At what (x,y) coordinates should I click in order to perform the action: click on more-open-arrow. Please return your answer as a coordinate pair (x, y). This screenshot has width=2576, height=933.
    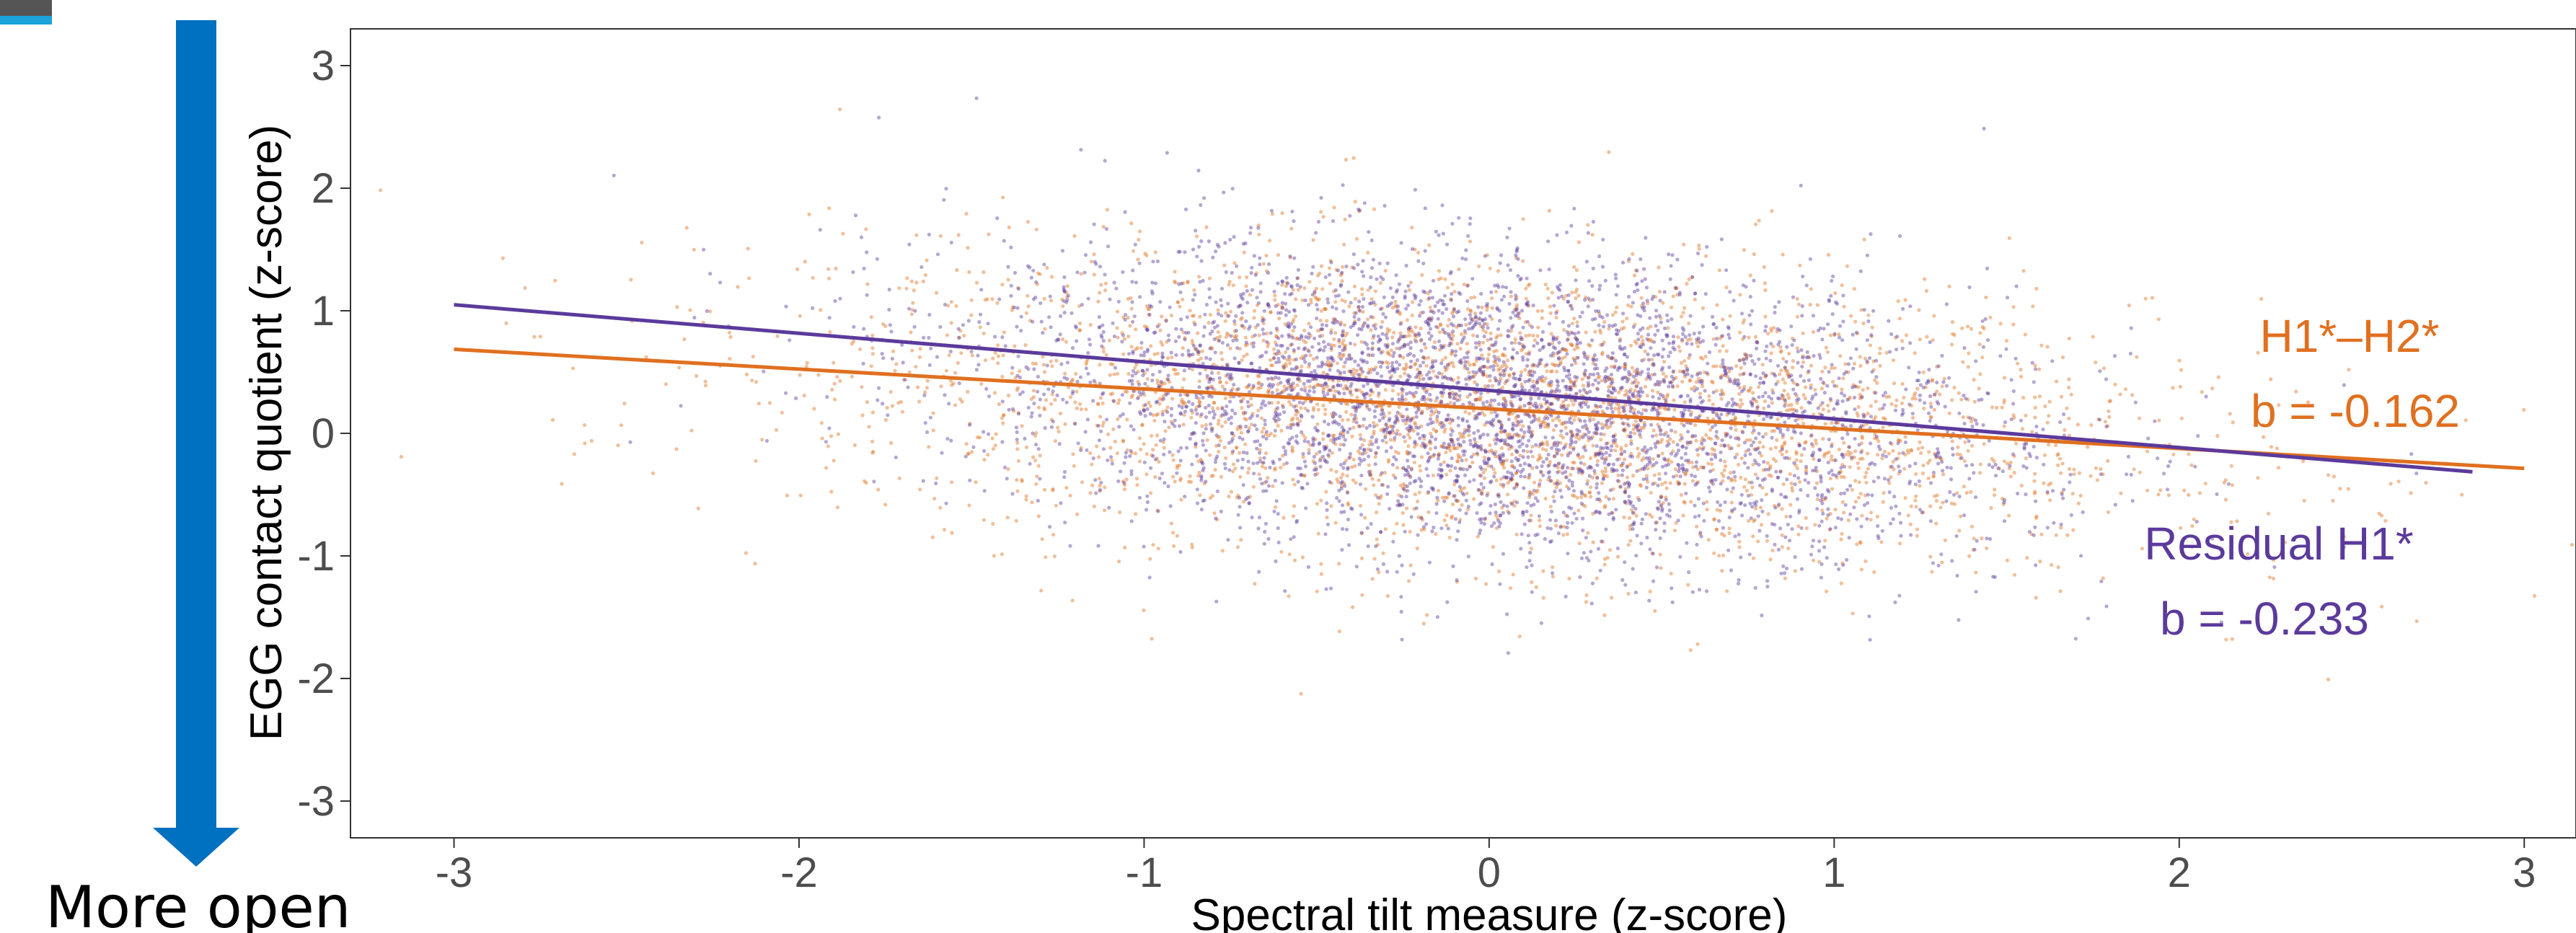
    Looking at the image, I should click on (196, 443).